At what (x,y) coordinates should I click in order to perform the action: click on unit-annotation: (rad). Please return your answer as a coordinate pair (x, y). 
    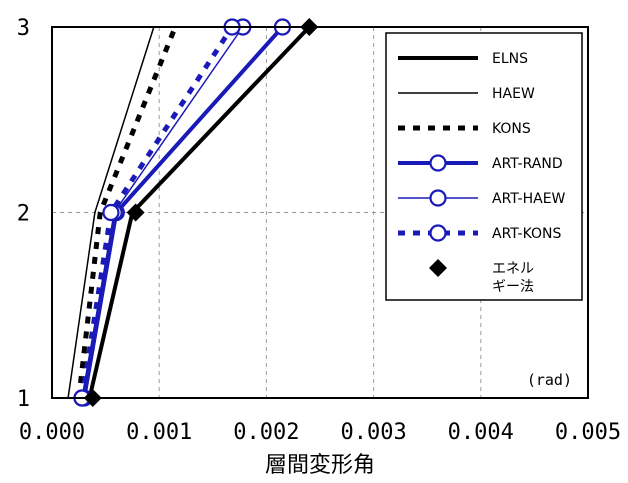
    Looking at the image, I should click on (549, 380).